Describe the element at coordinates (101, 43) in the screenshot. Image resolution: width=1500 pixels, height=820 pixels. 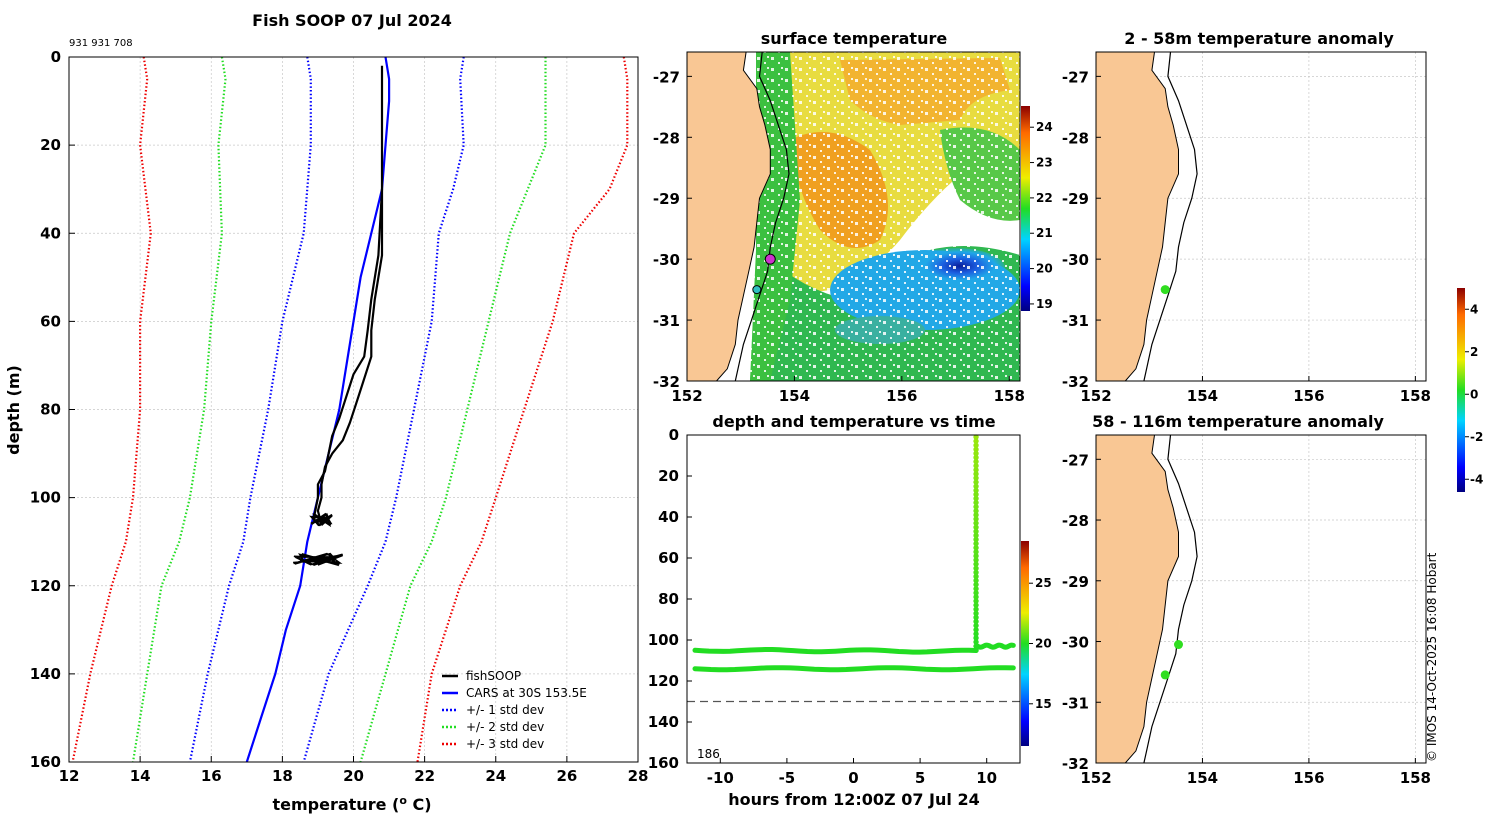
I see `profile-subtitle: 931 931 708` at that location.